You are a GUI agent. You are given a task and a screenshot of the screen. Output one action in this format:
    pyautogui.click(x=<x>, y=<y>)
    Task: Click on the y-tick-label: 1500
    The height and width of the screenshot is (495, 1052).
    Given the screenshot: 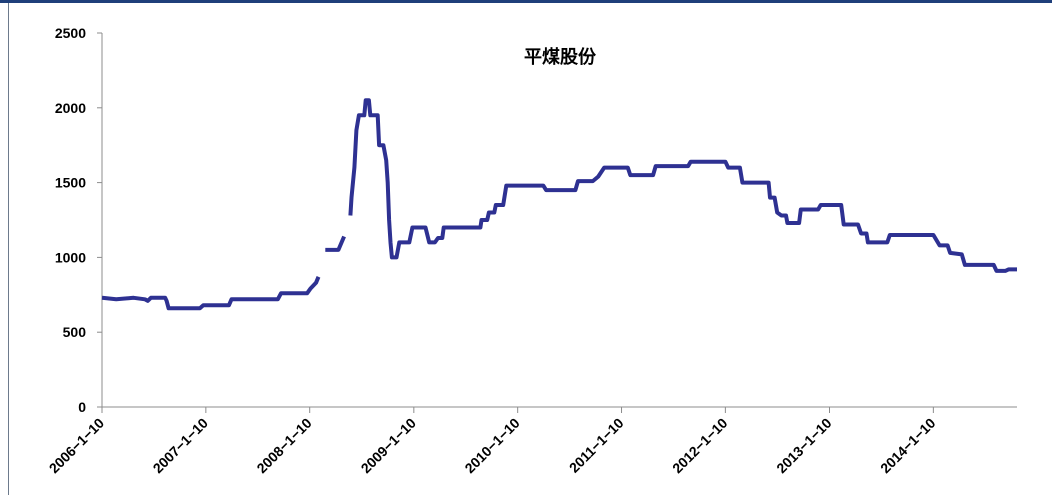 What is the action you would take?
    pyautogui.click(x=70, y=183)
    